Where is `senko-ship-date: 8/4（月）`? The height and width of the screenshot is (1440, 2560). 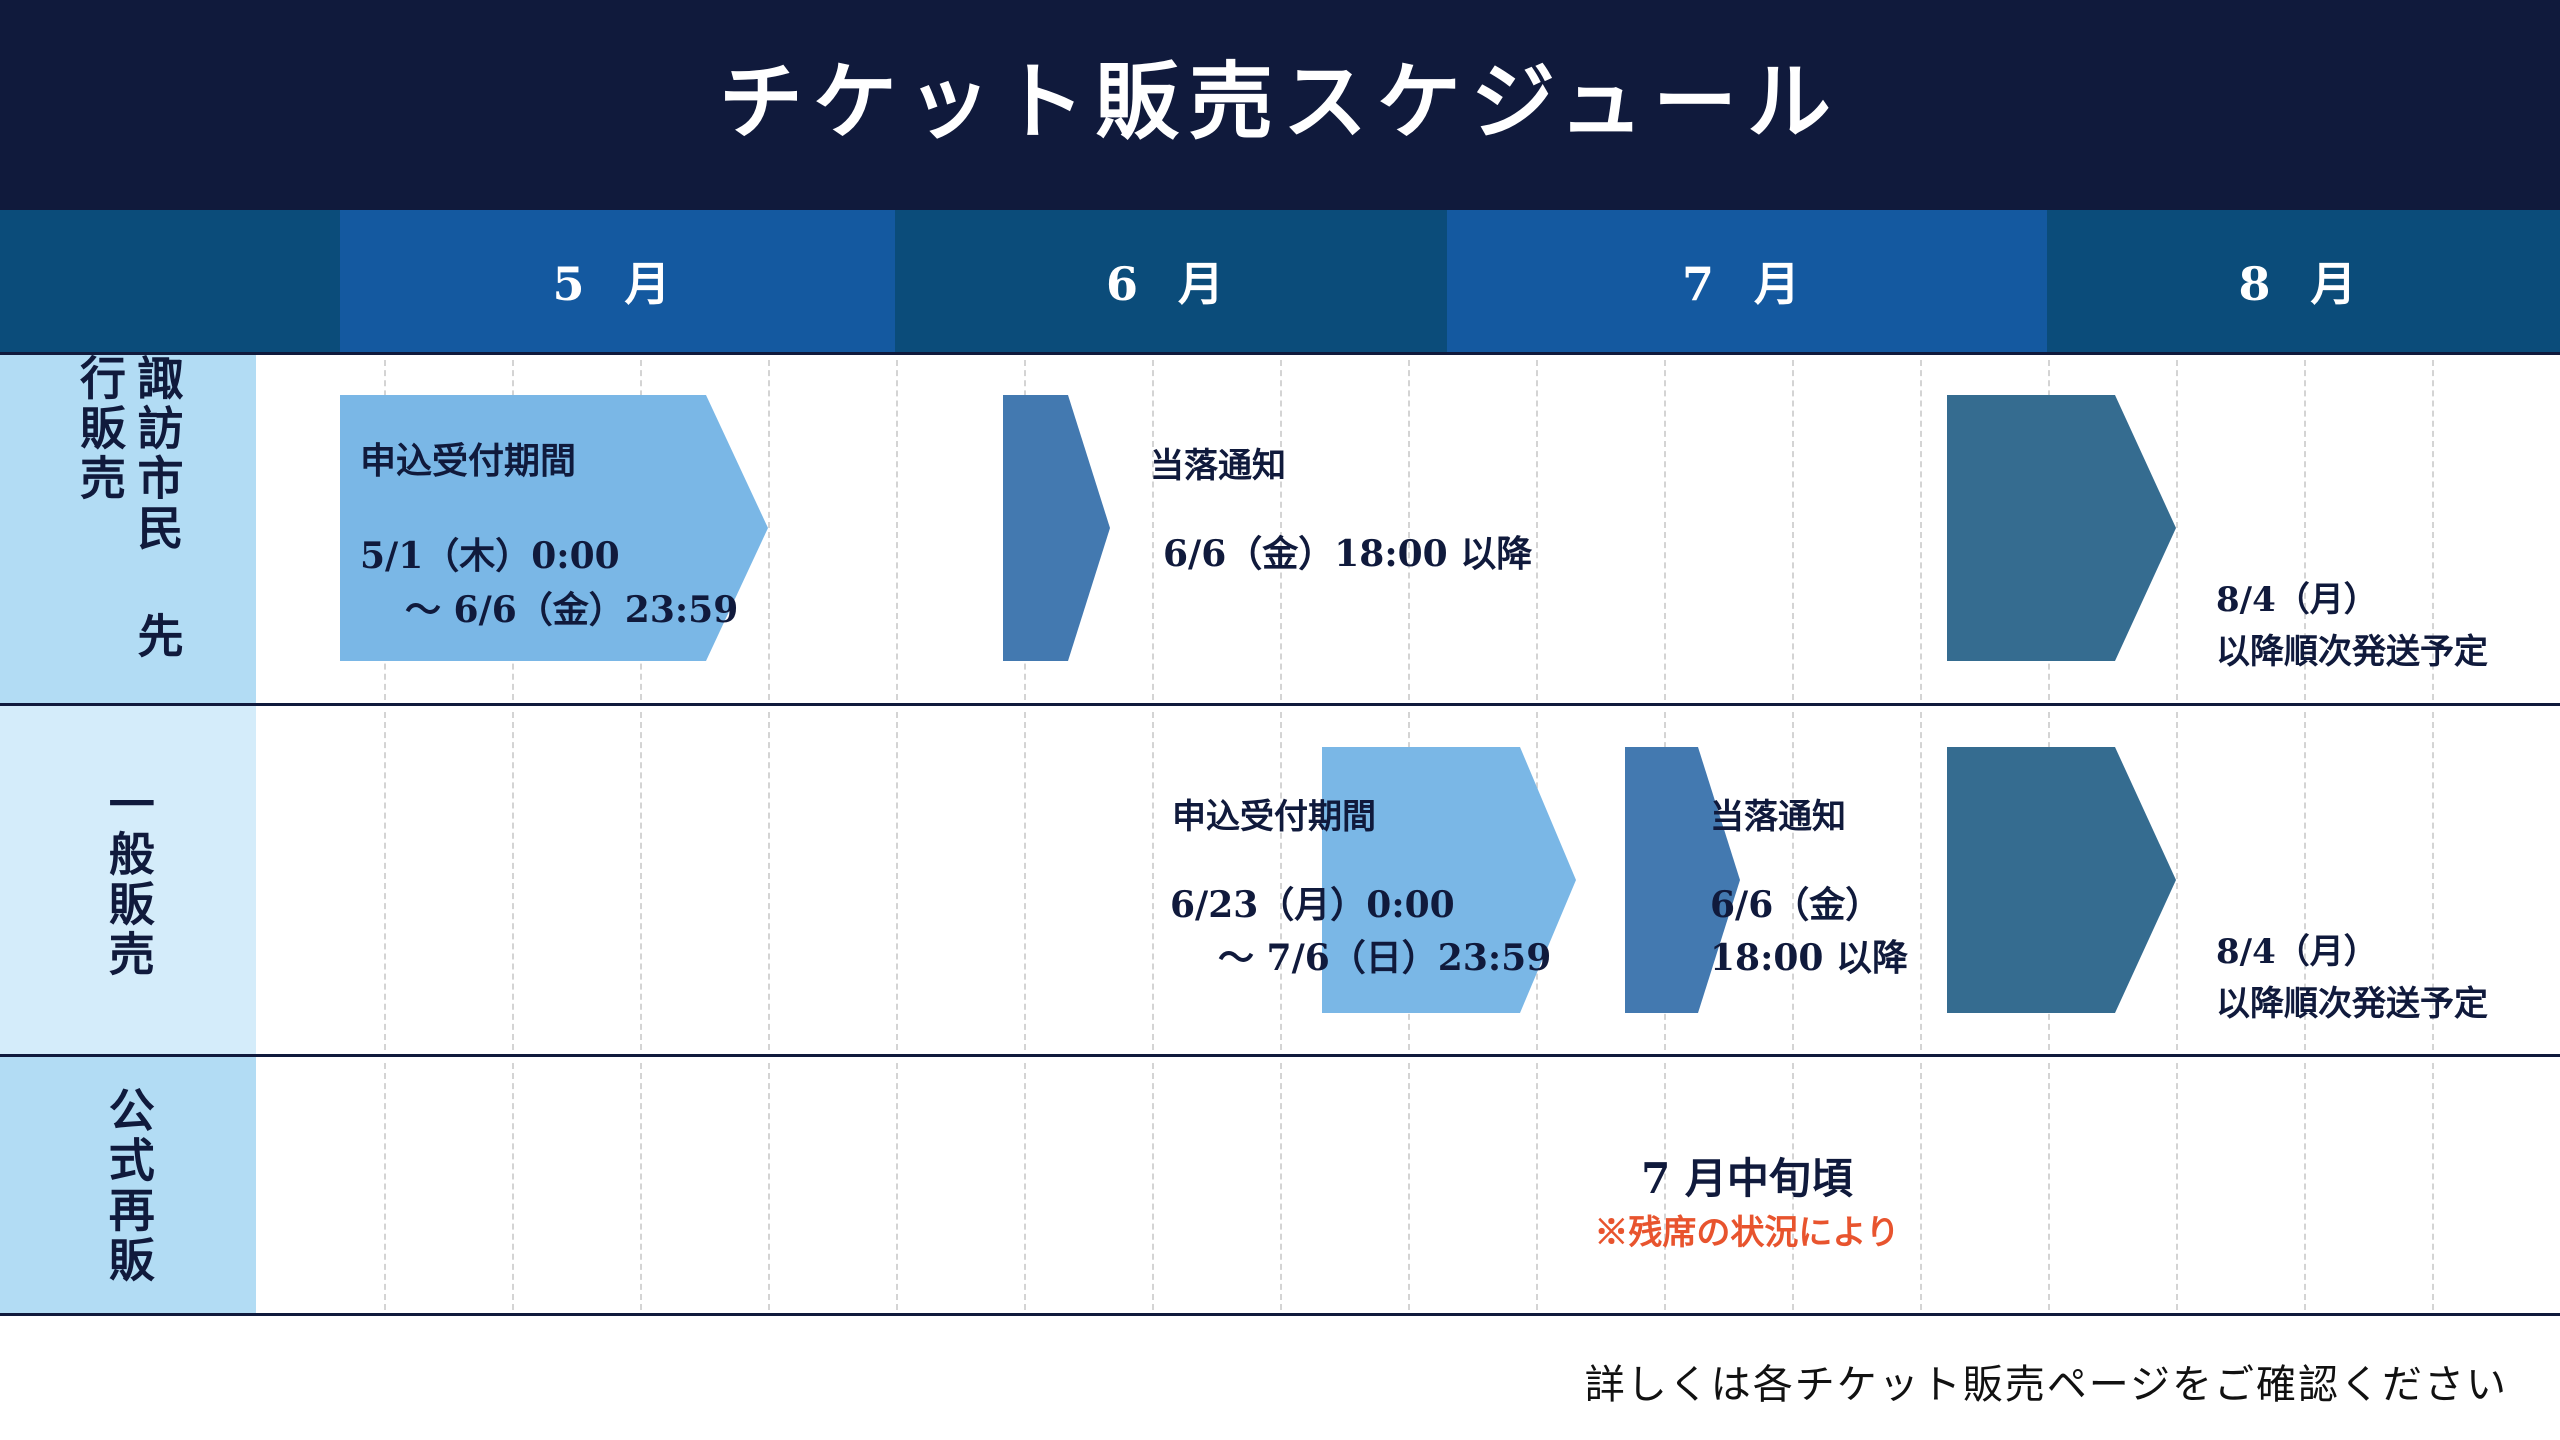
senko-ship-date: 8/4（月） is located at coordinates (2297, 600).